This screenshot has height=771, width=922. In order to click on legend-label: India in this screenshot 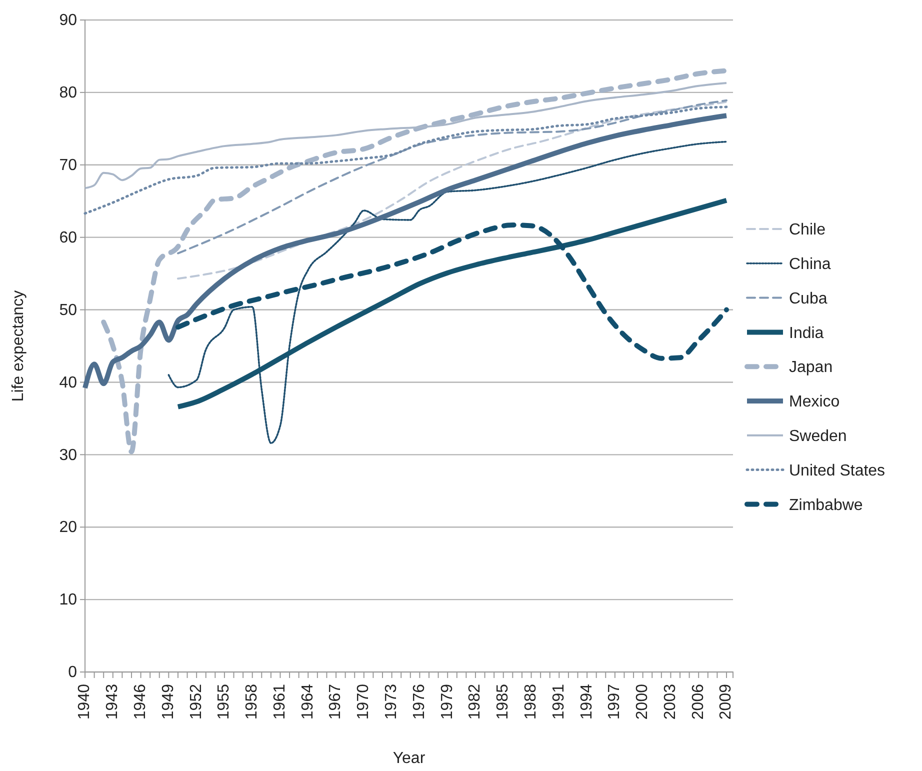, I will do `click(806, 333)`.